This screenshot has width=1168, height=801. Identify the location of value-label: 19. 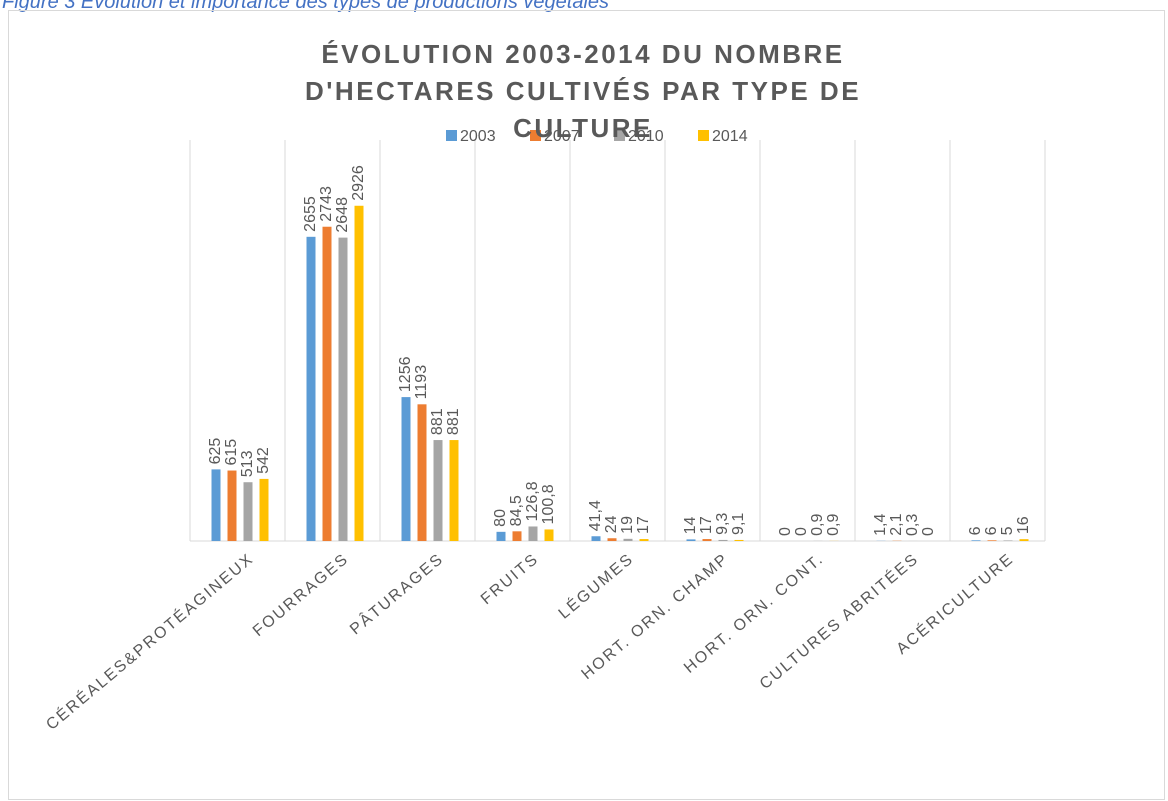
(627, 525).